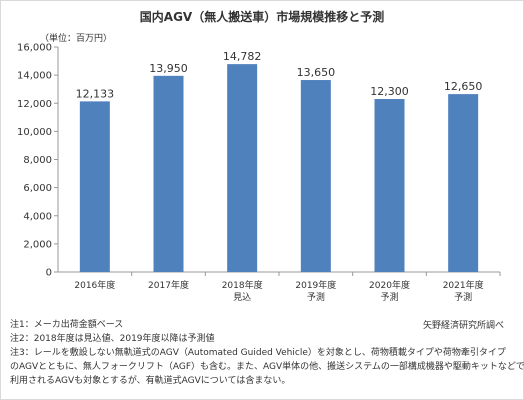 The height and width of the screenshot is (400, 524). Describe the element at coordinates (262, 17) in the screenshot. I see `chart-title: 国内AGV（無人搬送車）市場規模推移と予測` at that location.